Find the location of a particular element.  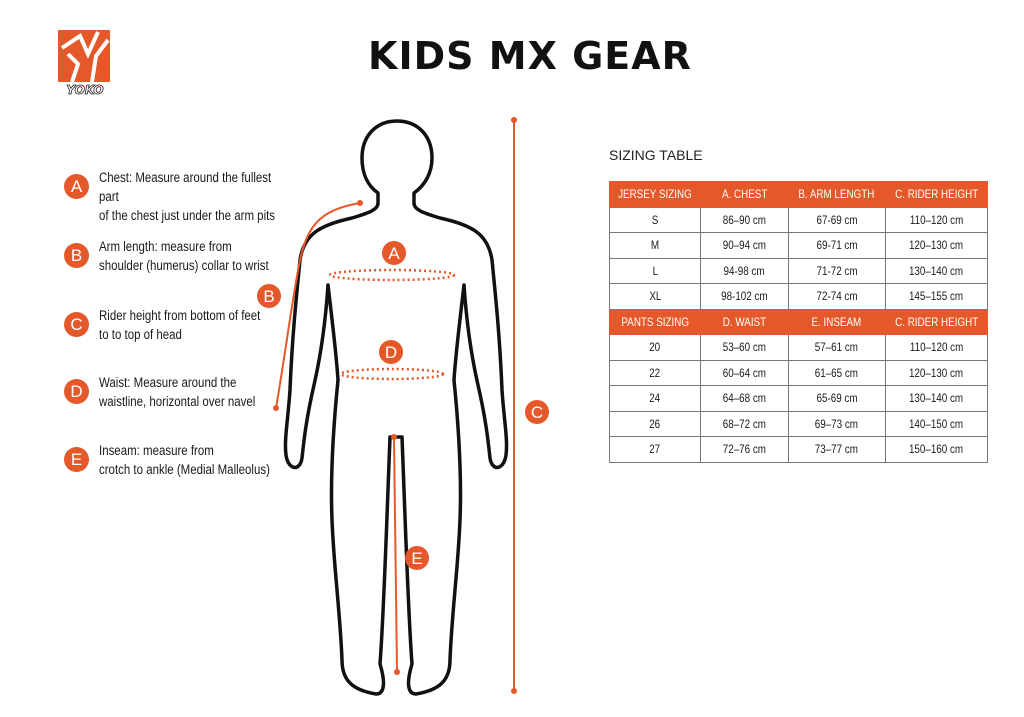

table-cell: 145–155 cm is located at coordinates (936, 296).